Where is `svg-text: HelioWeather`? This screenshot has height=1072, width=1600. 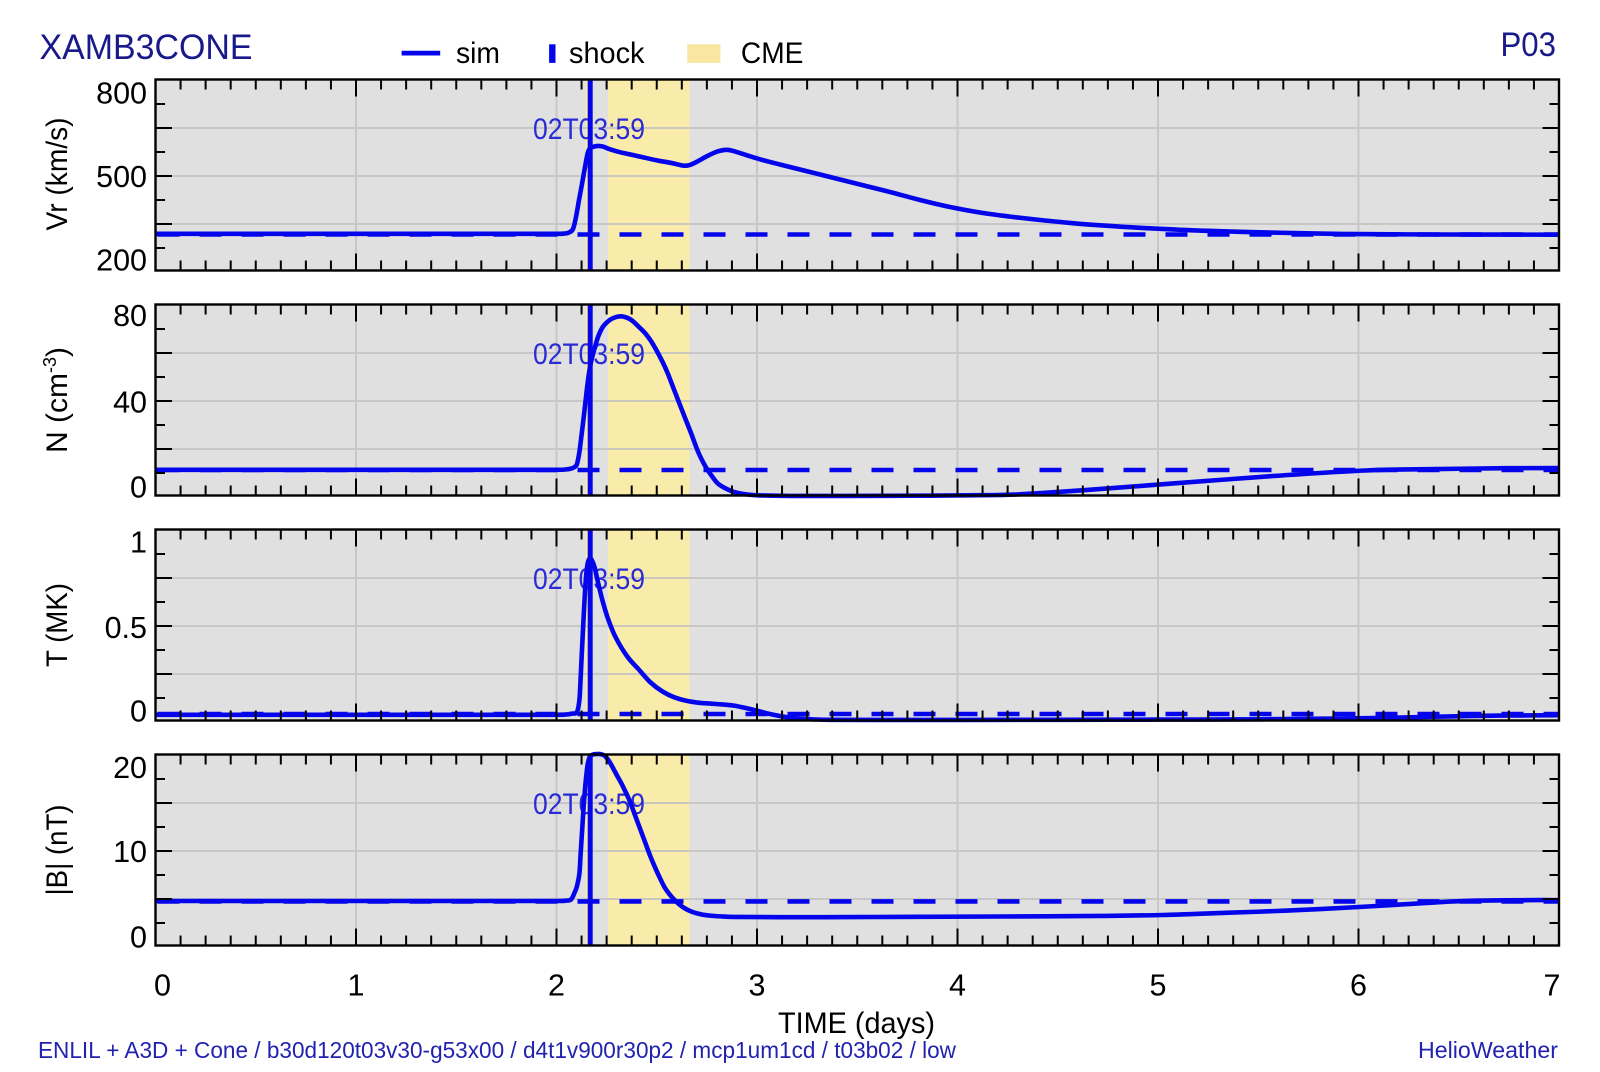 svg-text: HelioWeather is located at coordinates (1488, 1050).